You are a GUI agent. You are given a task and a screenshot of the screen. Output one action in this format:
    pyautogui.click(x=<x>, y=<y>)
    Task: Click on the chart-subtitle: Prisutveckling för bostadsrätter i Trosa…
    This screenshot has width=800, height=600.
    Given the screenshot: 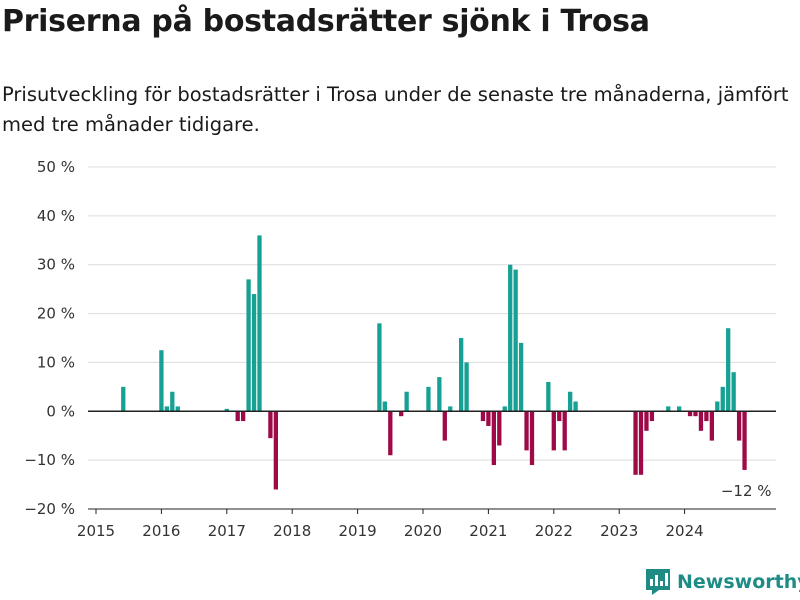 What is the action you would take?
    pyautogui.click(x=395, y=109)
    